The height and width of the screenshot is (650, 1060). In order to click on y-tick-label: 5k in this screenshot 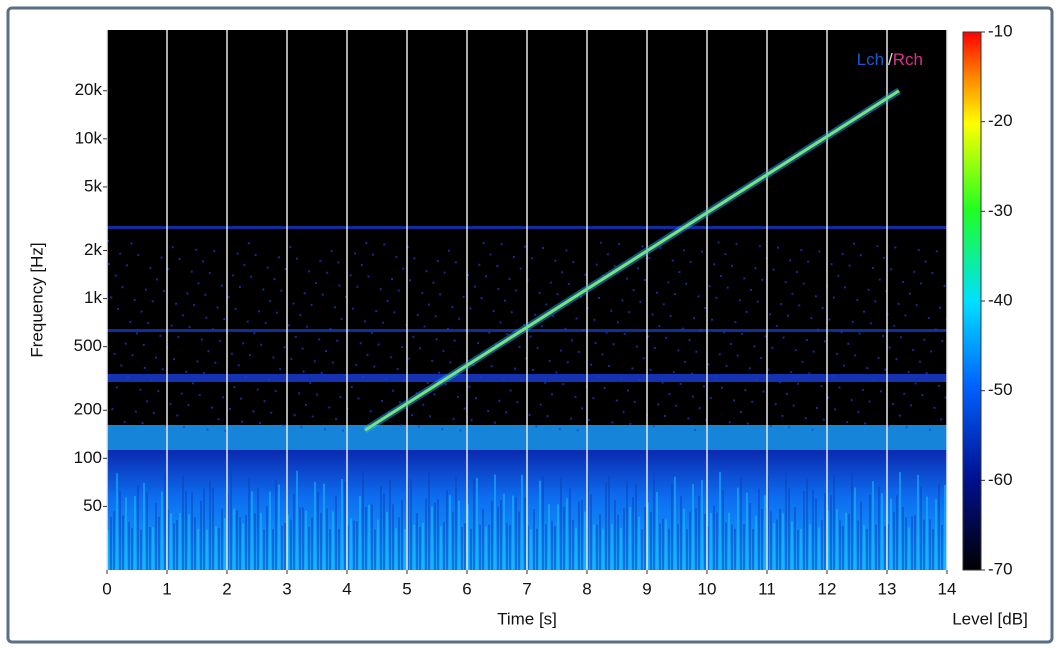, I will do `click(93, 185)`.